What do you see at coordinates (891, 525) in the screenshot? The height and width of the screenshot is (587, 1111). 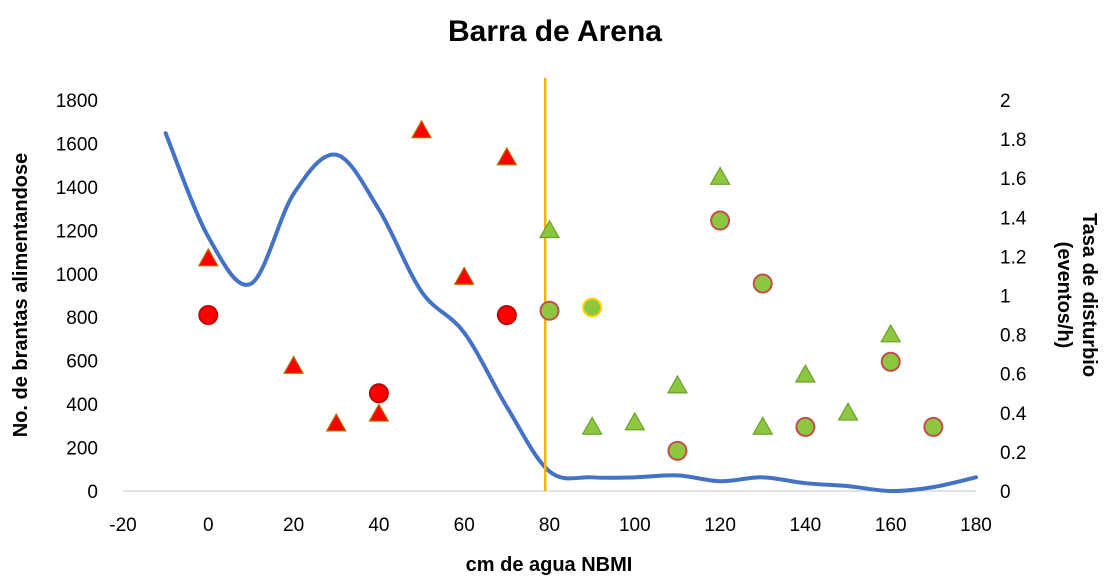 I see `x-tick-label: 160` at bounding box center [891, 525].